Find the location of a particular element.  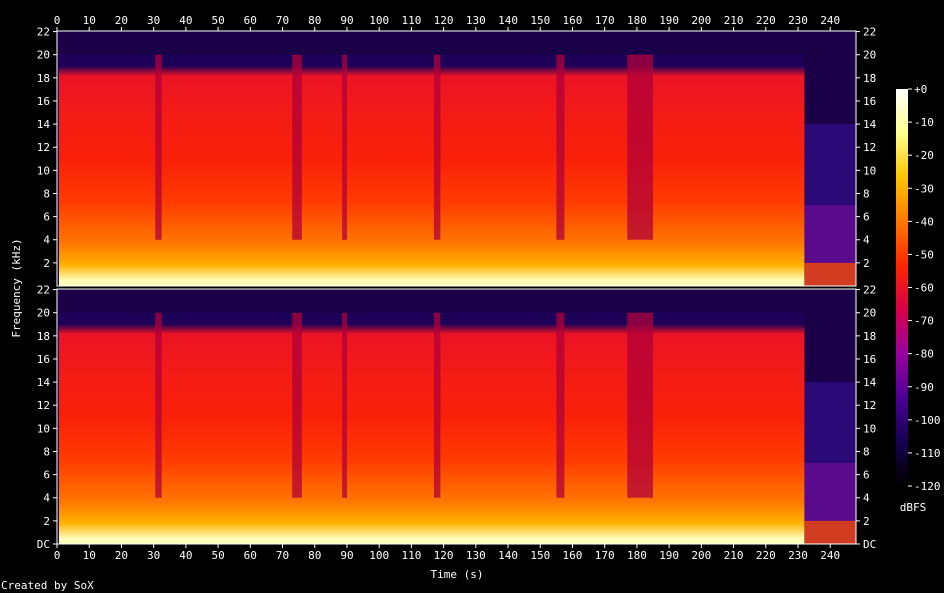

colorbar-tick-label: -90 is located at coordinates (924, 387).